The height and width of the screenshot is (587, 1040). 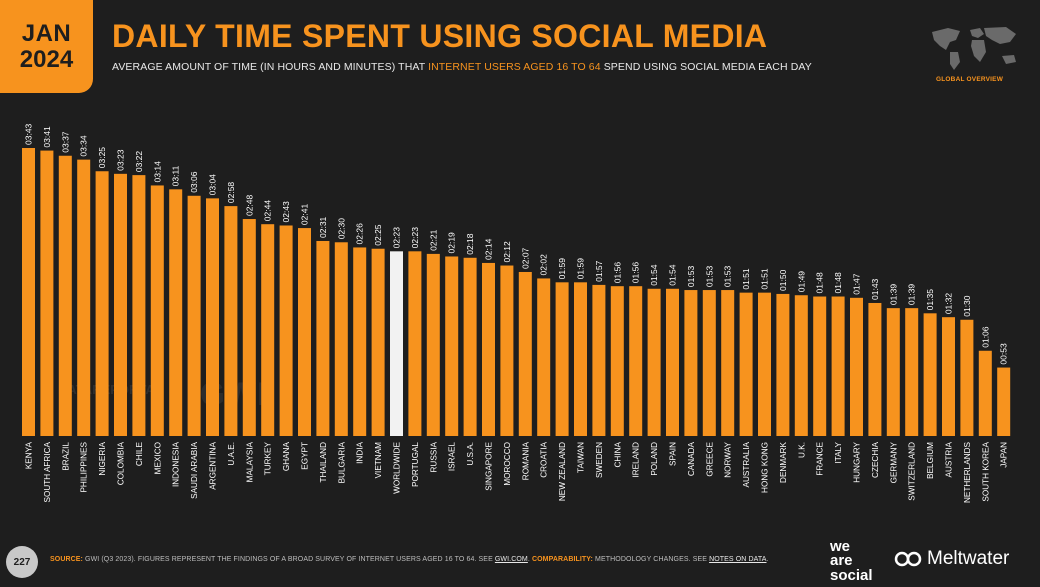 What do you see at coordinates (286, 330) in the screenshot?
I see `bar-ghana` at bounding box center [286, 330].